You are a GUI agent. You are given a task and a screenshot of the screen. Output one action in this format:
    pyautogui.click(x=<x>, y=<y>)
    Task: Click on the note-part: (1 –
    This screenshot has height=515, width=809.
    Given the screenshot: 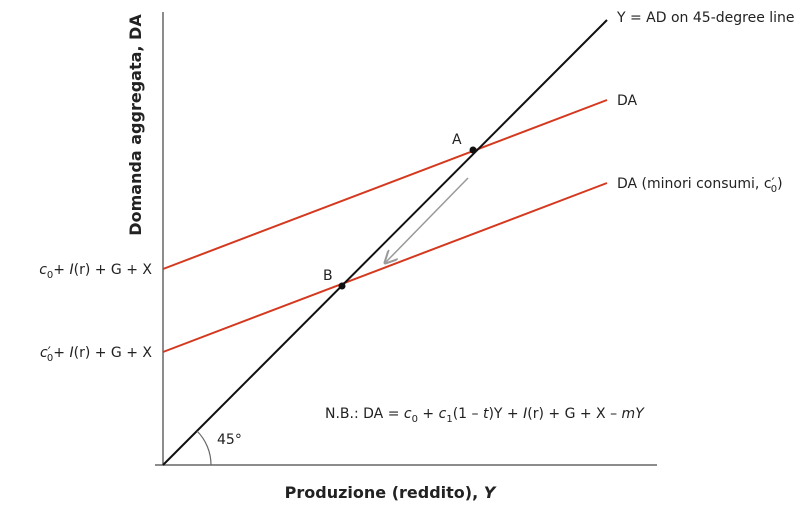 What is the action you would take?
    pyautogui.click(x=468, y=414)
    